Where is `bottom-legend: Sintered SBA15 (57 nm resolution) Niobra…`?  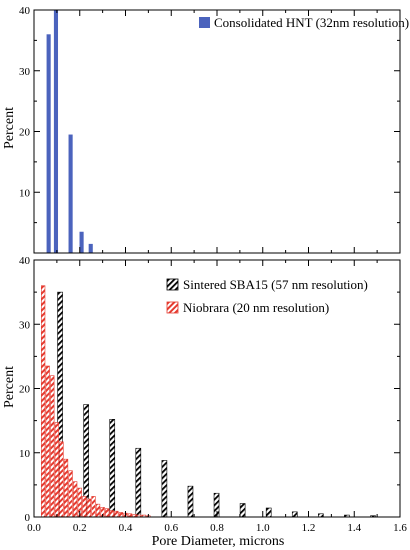
bottom-legend: Sintered SBA15 (57 nm resolution) Niobra… is located at coordinates (267, 296).